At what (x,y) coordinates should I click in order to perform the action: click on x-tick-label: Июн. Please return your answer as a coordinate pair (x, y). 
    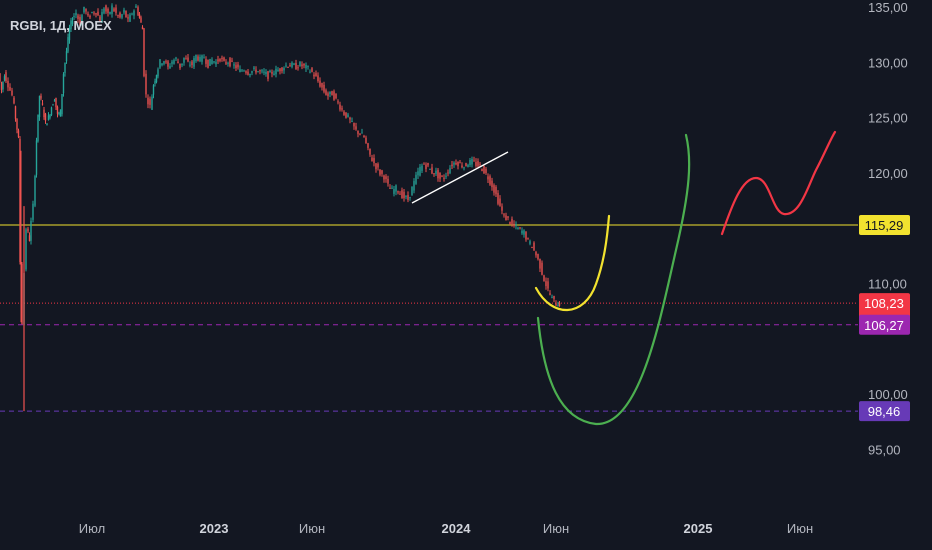
    Looking at the image, I should click on (312, 528).